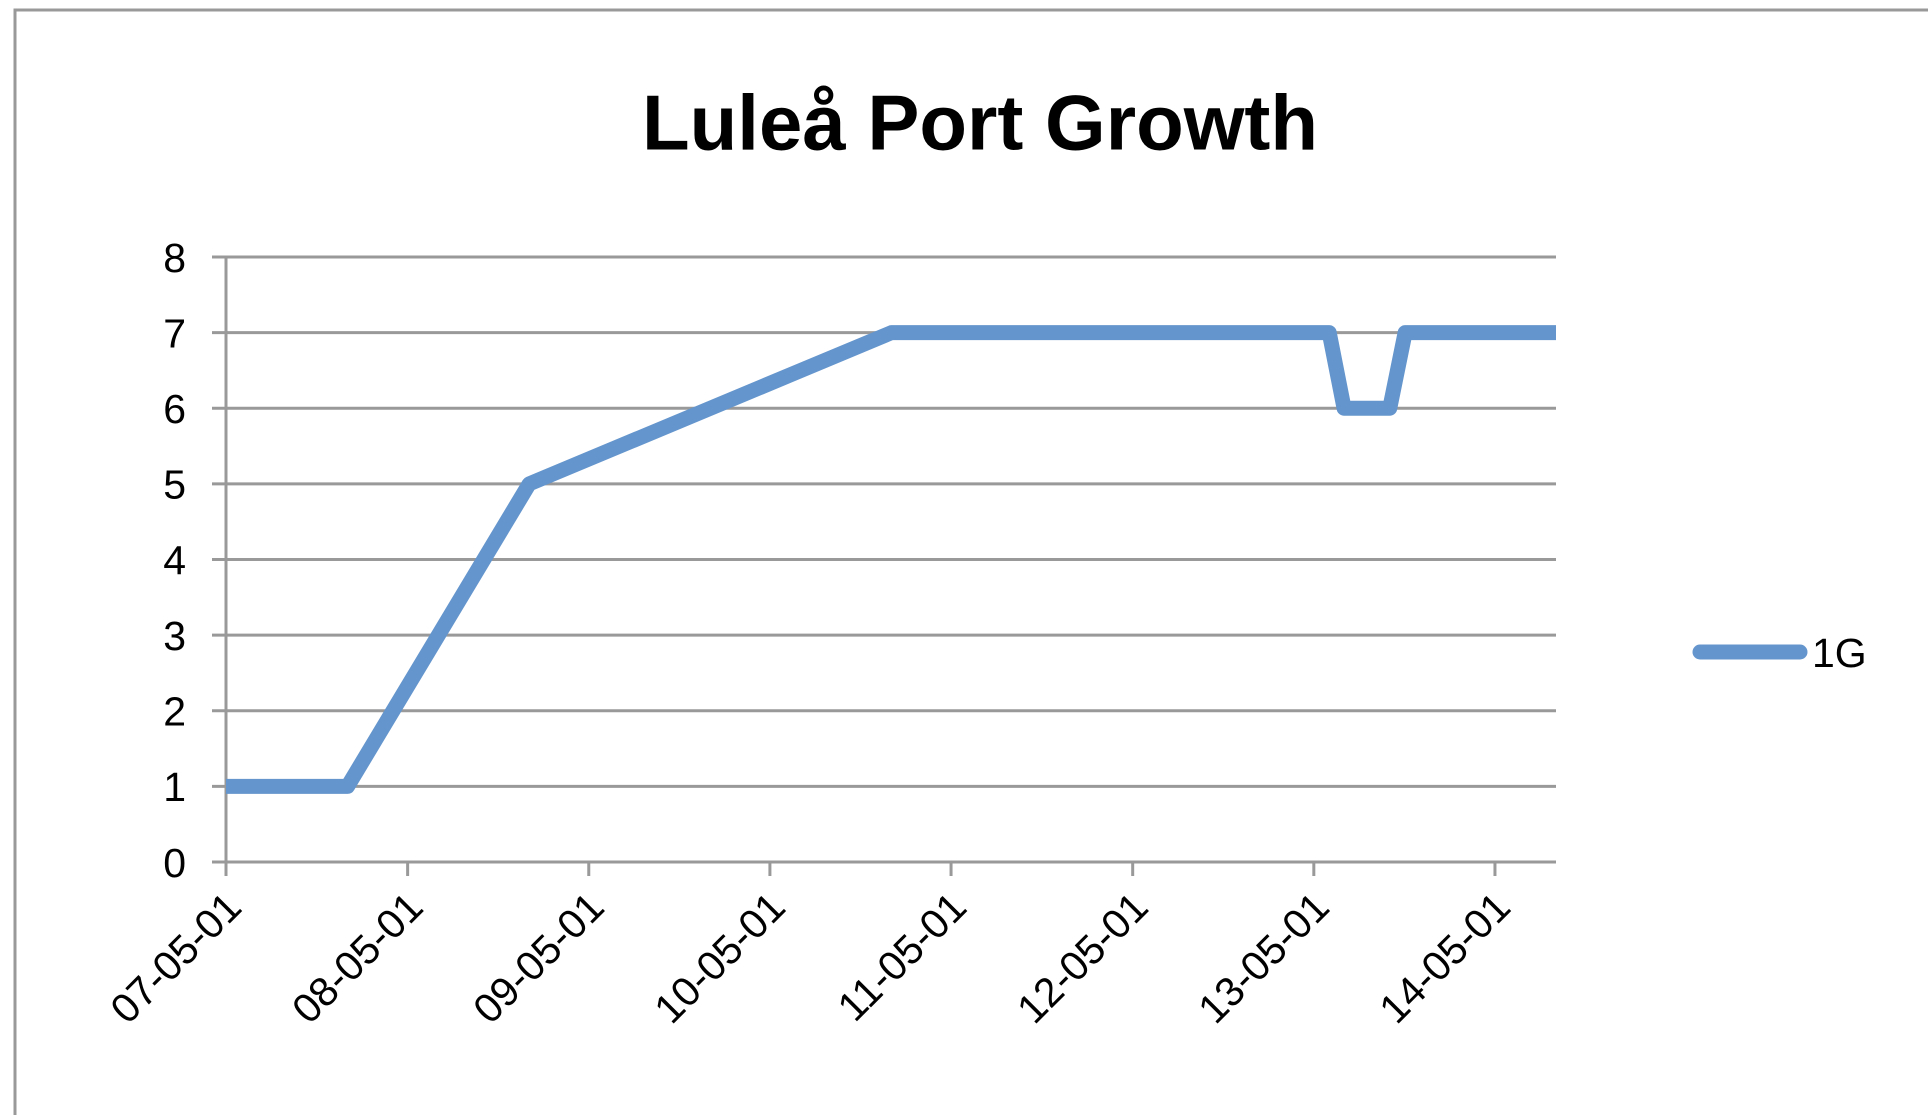 This screenshot has width=1928, height=1115. Describe the element at coordinates (538, 957) in the screenshot. I see `x-tick-label: 09-05-01` at that location.